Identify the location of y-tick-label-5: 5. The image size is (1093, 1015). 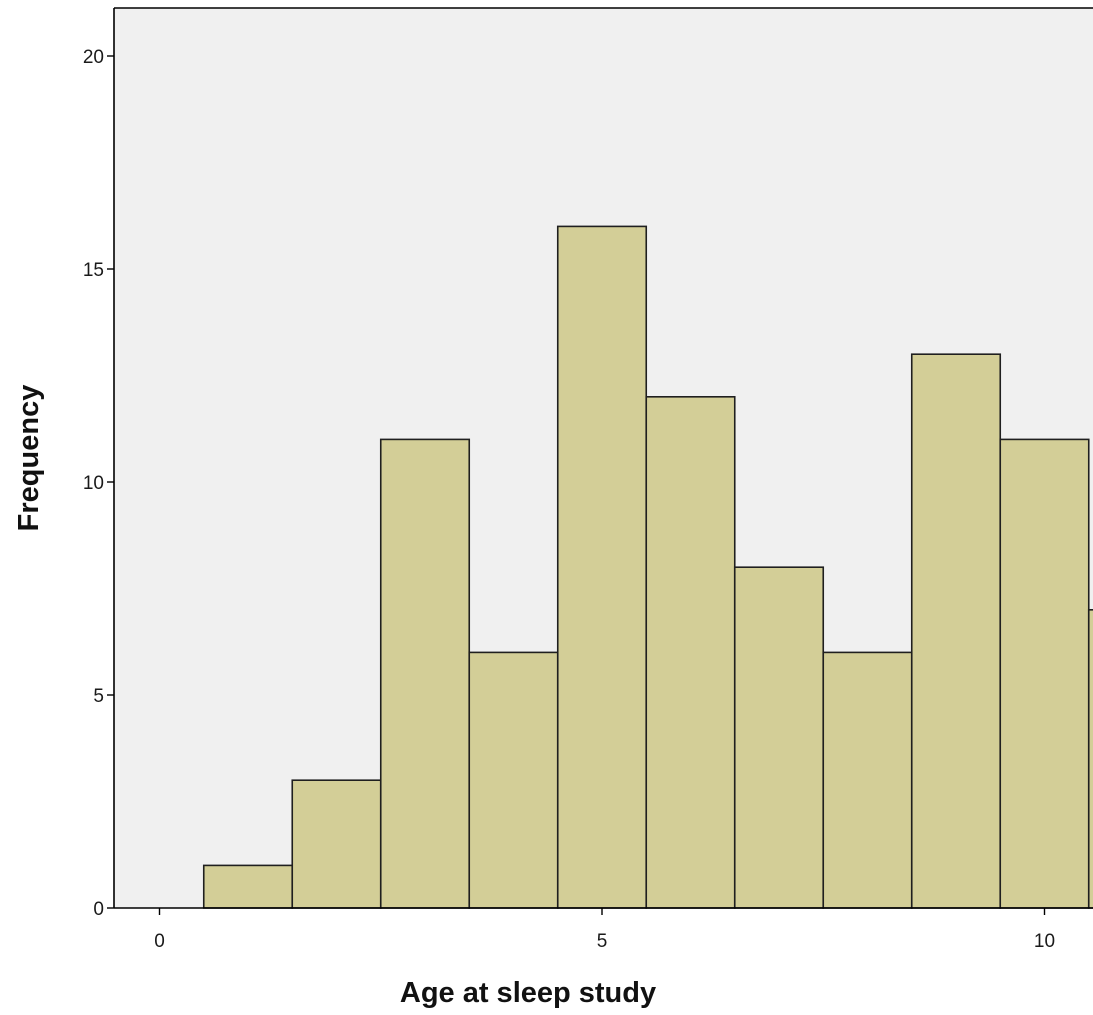
(98, 696).